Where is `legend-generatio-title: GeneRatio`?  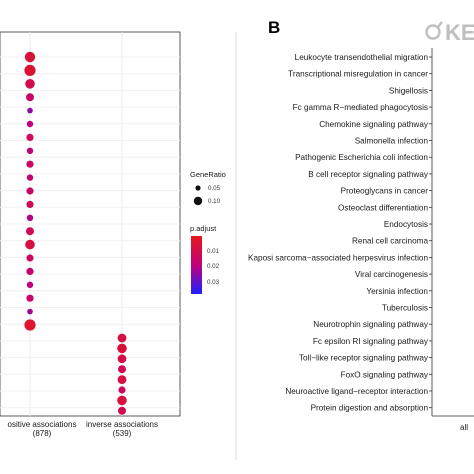
legend-generatio-title: GeneRatio is located at coordinates (208, 174).